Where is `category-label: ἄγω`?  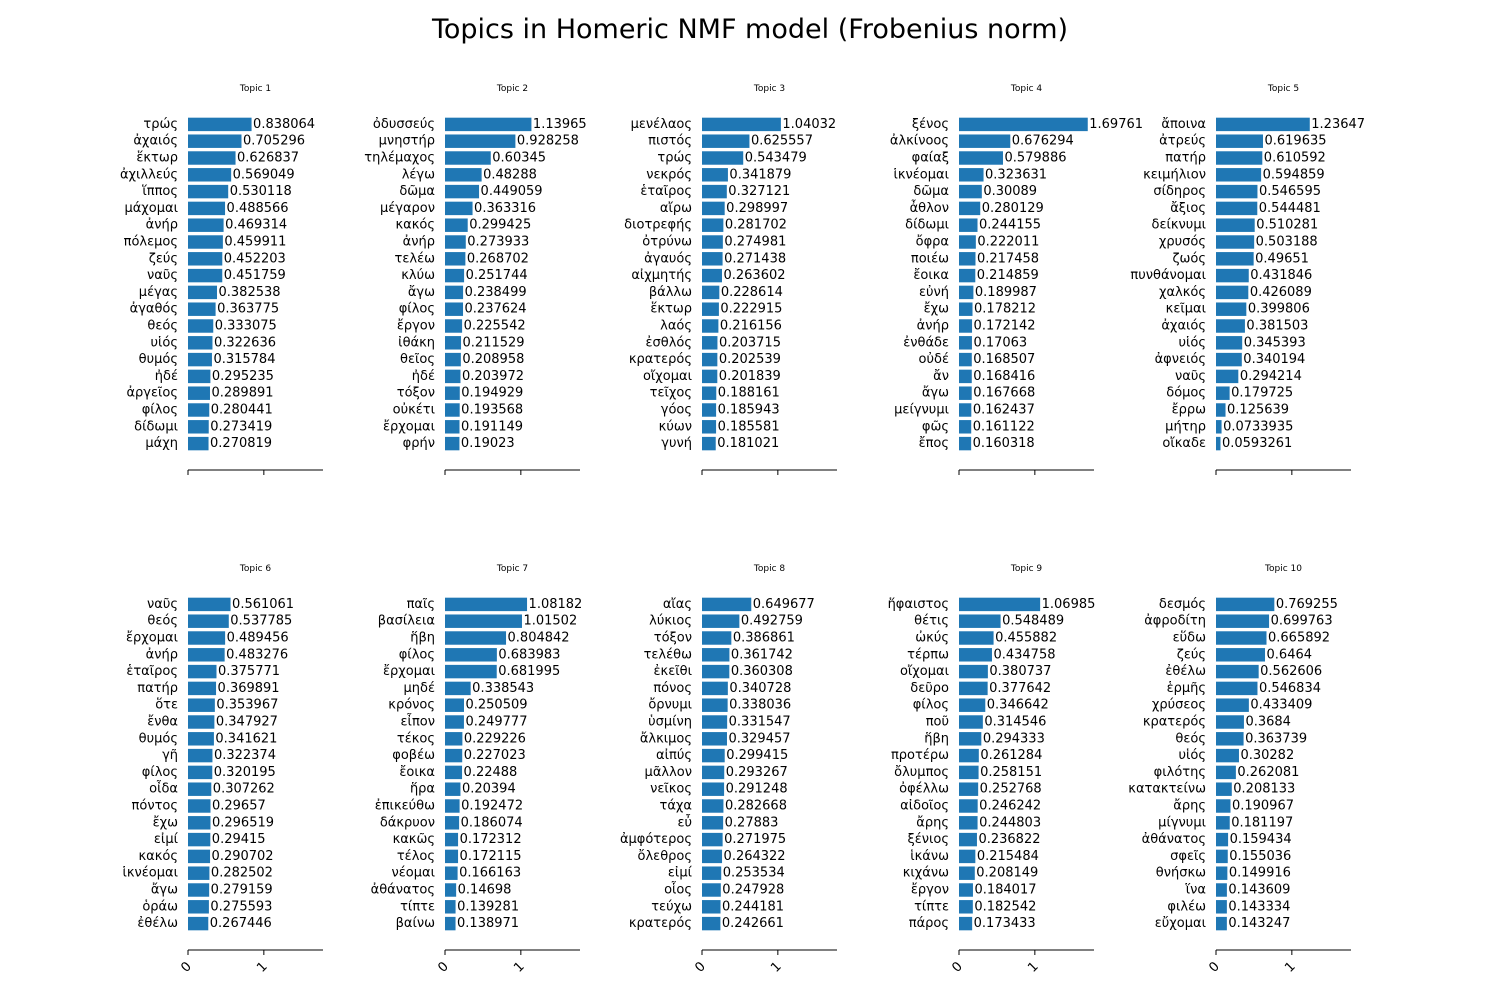 category-label: ἄγω is located at coordinates (935, 393).